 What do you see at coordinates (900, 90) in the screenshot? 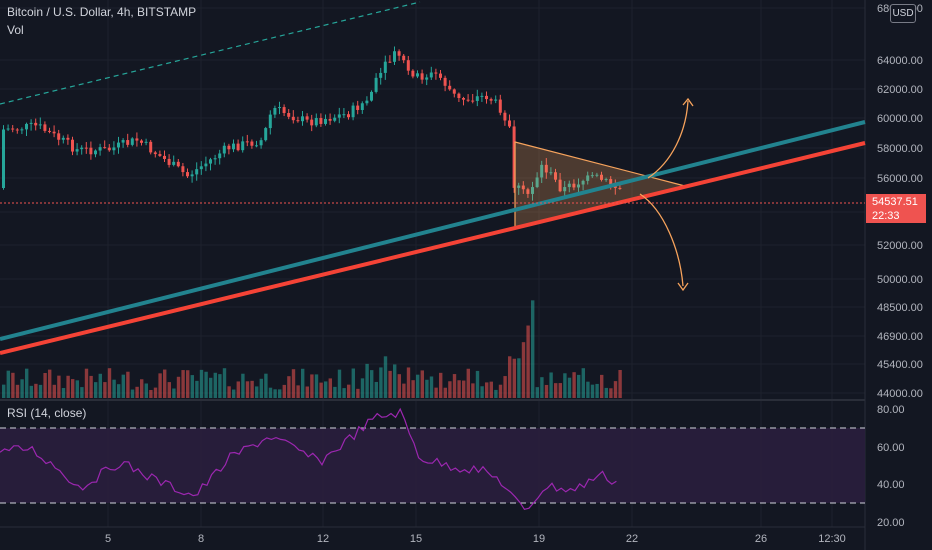
I see `price-tick-label: 62000.00` at bounding box center [900, 90].